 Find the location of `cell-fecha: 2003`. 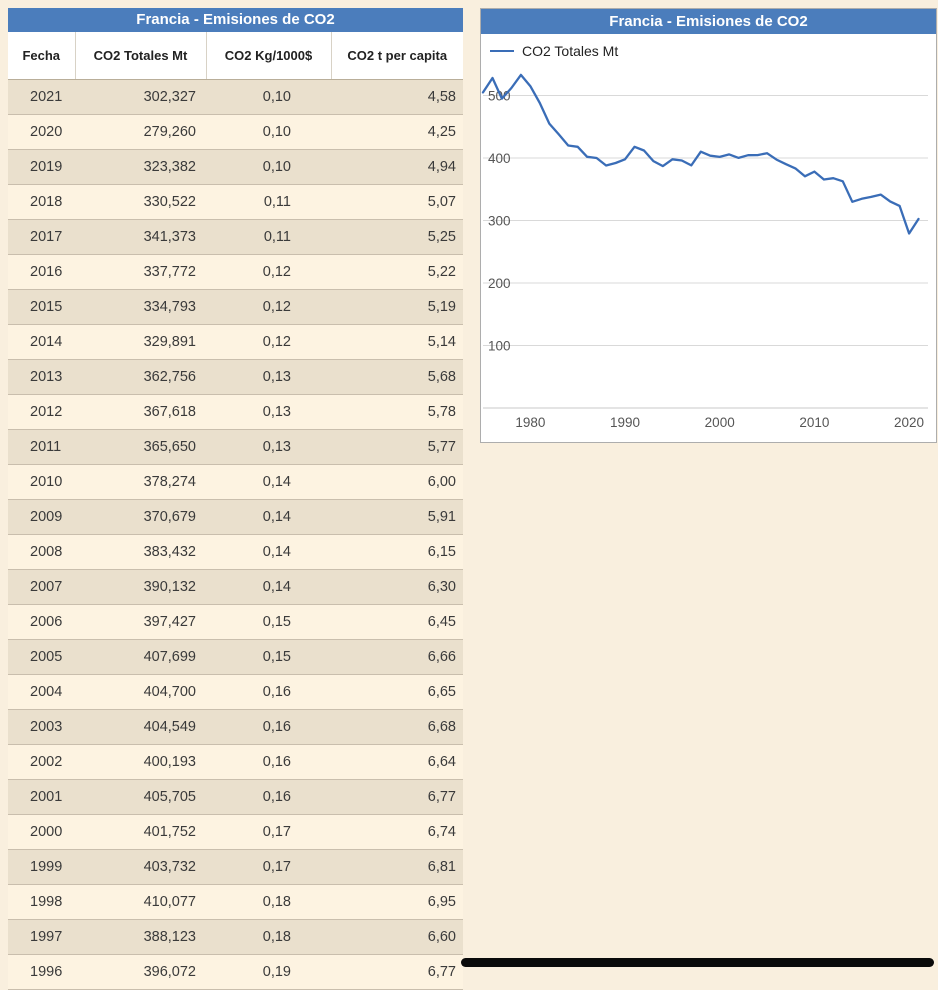

cell-fecha: 2003 is located at coordinates (41, 727).